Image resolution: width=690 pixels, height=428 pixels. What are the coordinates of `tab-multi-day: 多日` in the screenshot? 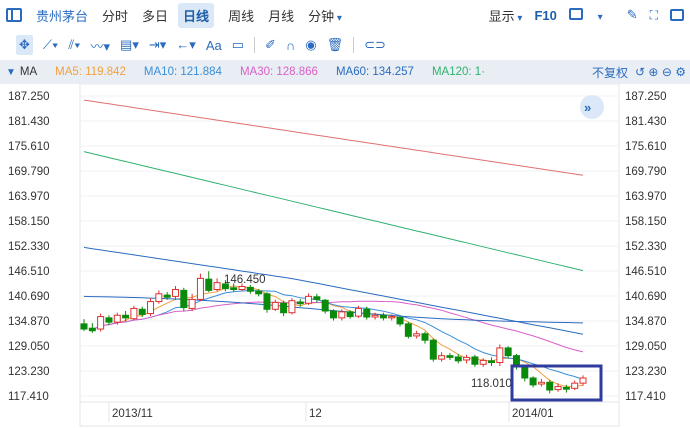 It's located at (155, 16).